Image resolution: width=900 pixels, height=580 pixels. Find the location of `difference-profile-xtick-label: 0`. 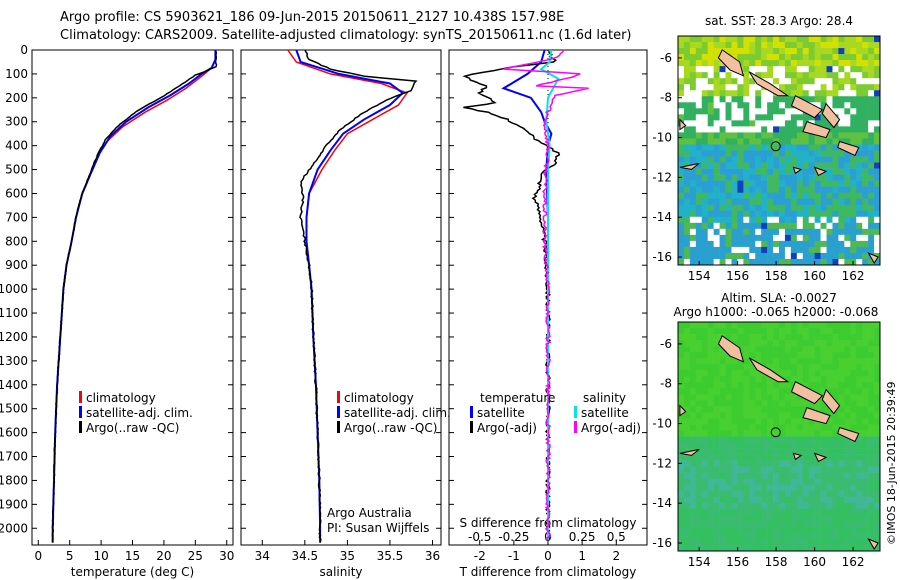

difference-profile-xtick-label: 0 is located at coordinates (548, 556).